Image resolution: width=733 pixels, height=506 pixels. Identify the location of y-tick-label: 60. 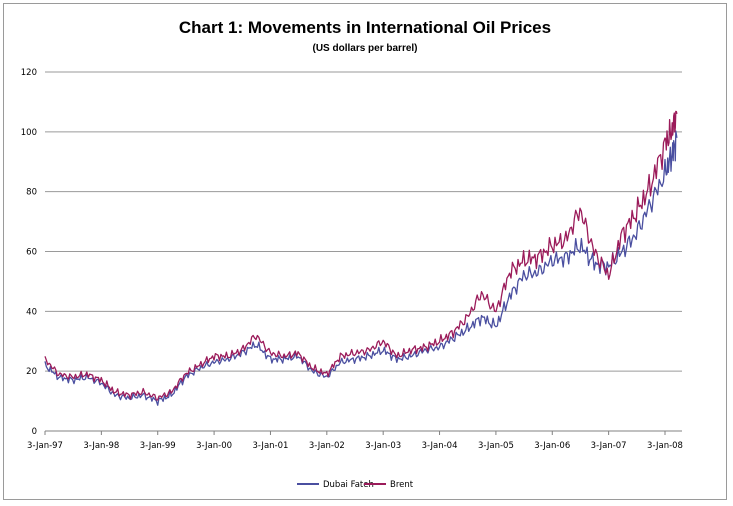
(31, 253).